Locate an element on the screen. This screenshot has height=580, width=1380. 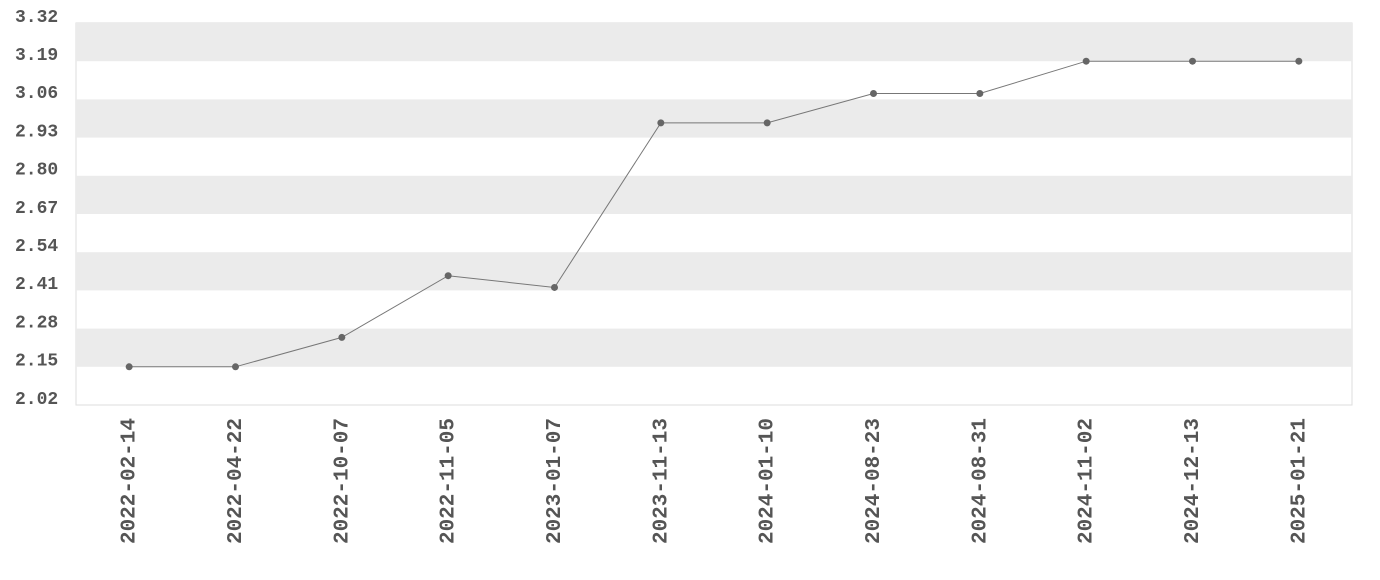
y-tick-label: 2.15 is located at coordinates (36, 362).